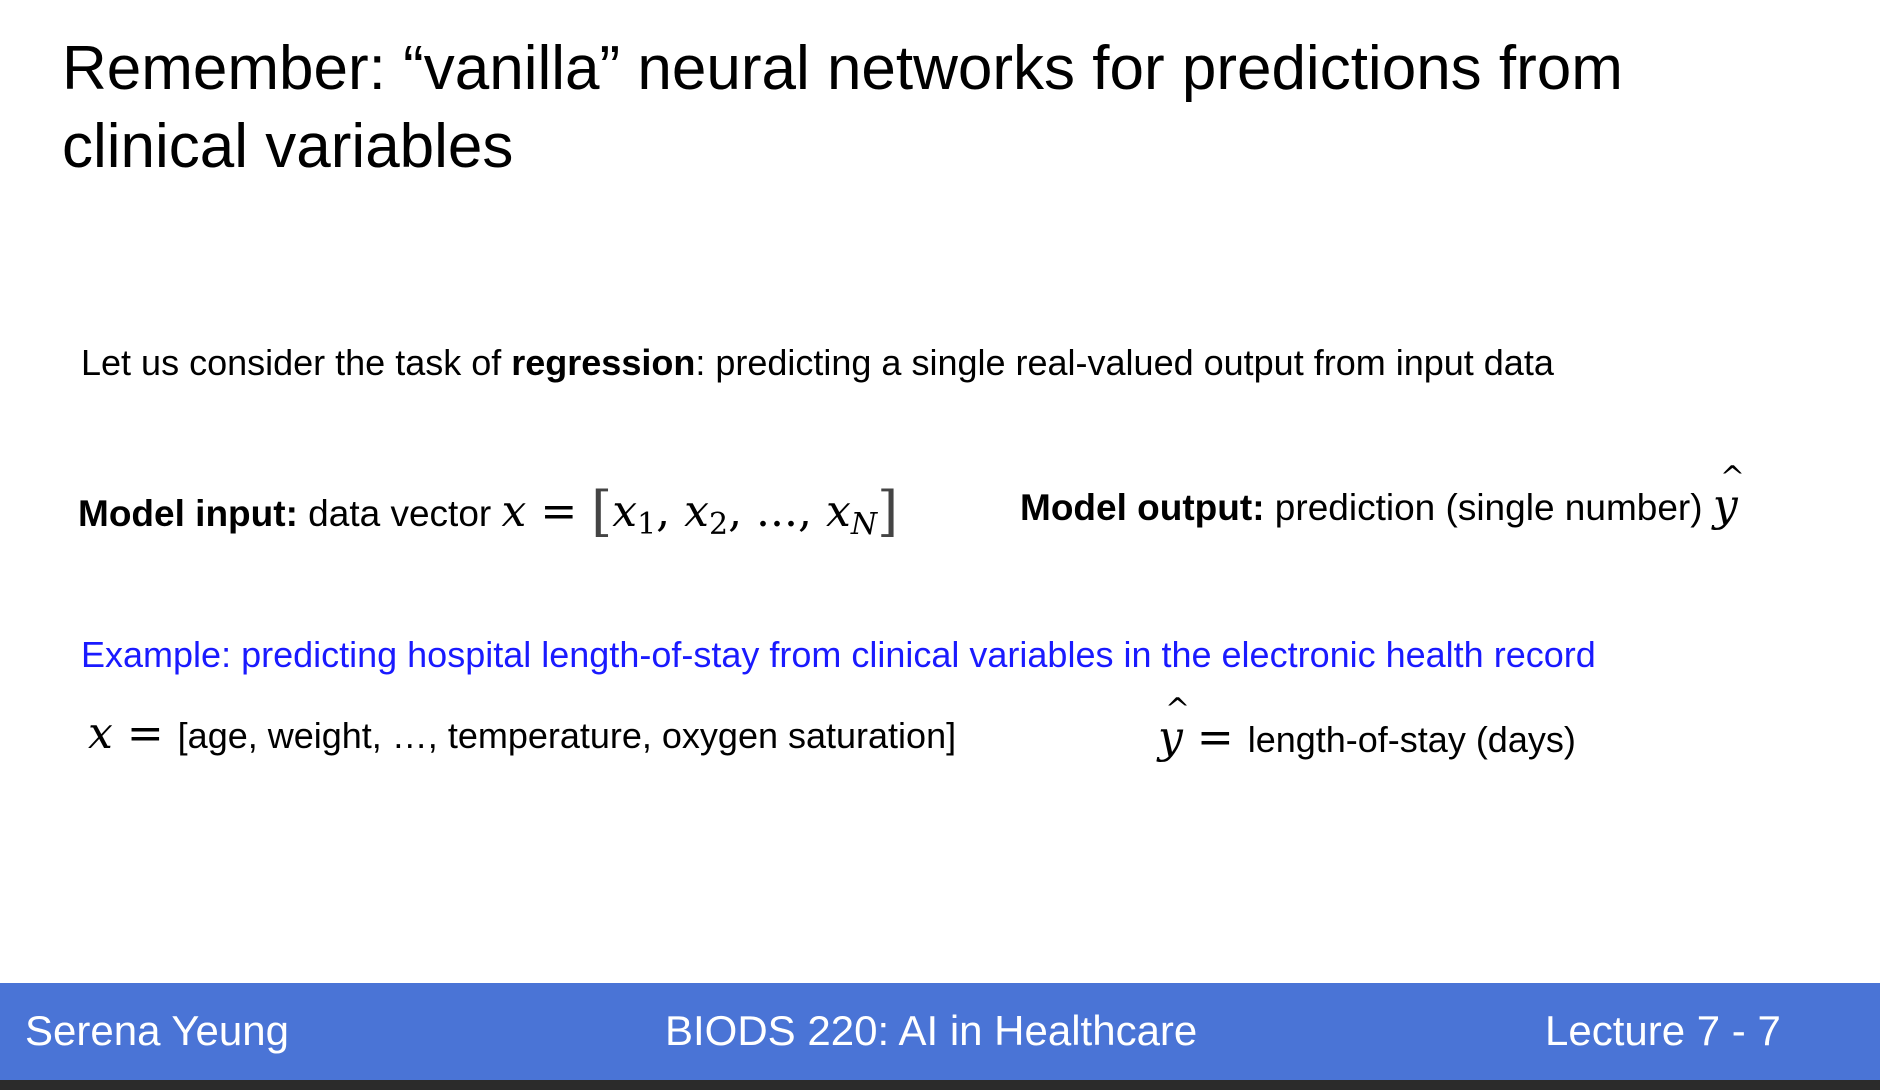  What do you see at coordinates (696, 511) in the screenshot?
I see `formula-x2: x` at bounding box center [696, 511].